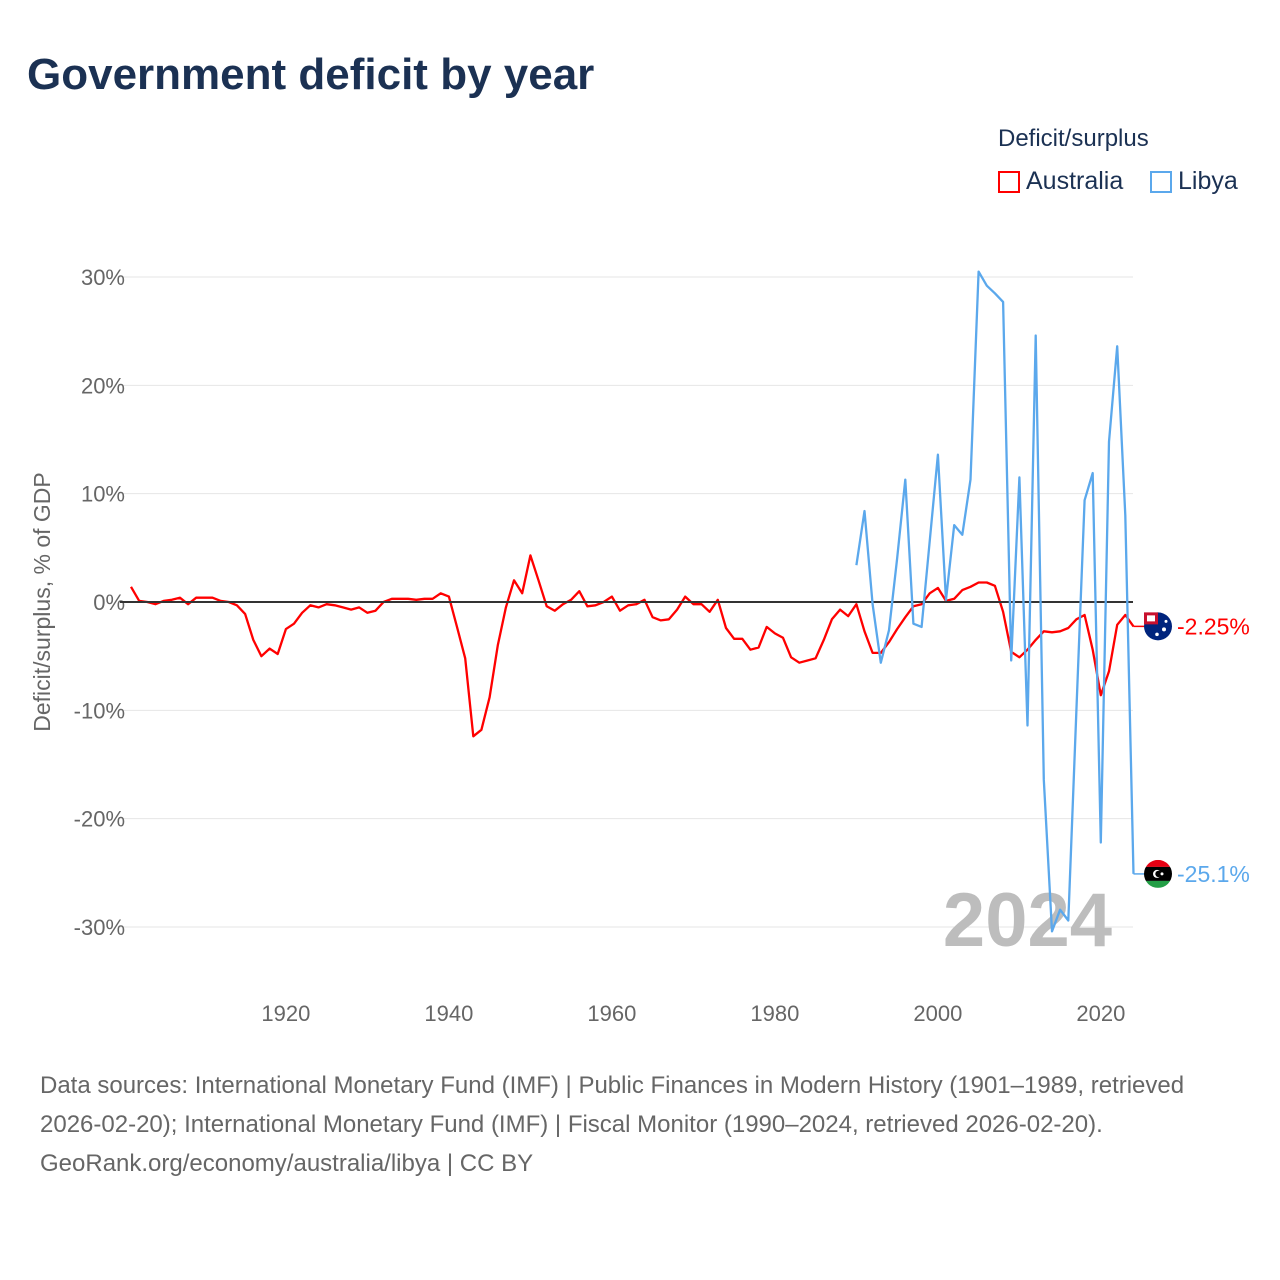  Describe the element at coordinates (448, 1013) in the screenshot. I see `x-tick-label: 1940` at that location.